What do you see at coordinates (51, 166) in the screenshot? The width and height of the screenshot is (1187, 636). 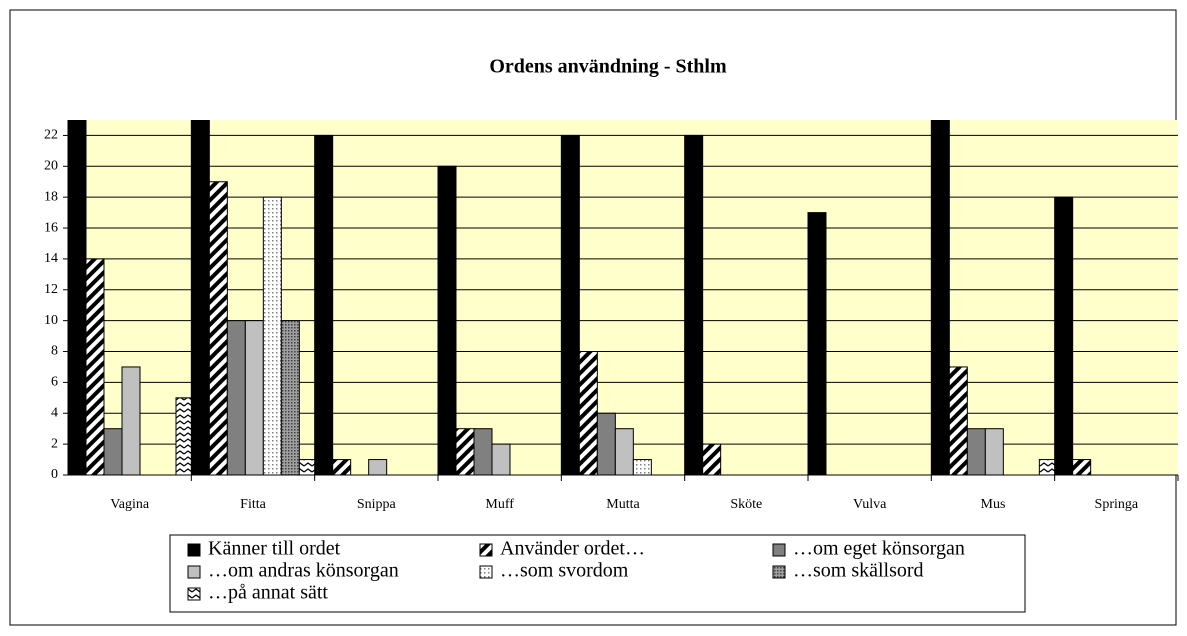 I see `y-tick-label: 20` at bounding box center [51, 166].